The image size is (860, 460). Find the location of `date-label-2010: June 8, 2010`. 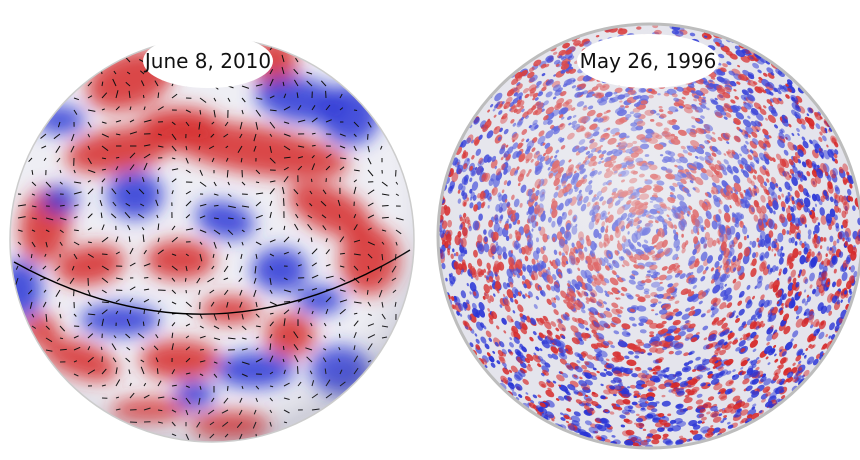

date-label-2010: June 8, 2010 is located at coordinates (208, 61).